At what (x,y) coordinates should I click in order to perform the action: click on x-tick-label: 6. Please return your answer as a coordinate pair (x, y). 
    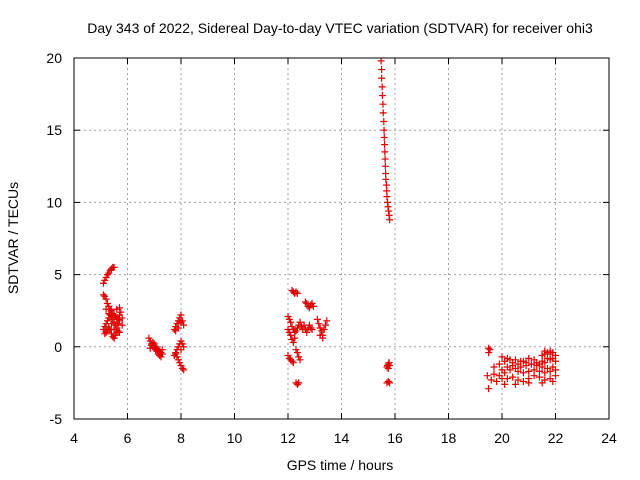
    Looking at the image, I should click on (128, 438).